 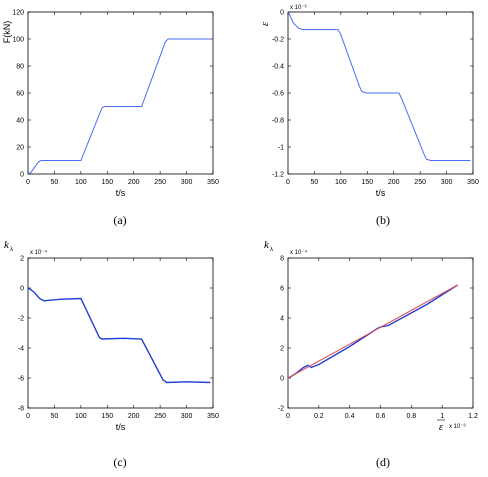 I want to click on y-tick-label: -0.6, so click(x=278, y=94).